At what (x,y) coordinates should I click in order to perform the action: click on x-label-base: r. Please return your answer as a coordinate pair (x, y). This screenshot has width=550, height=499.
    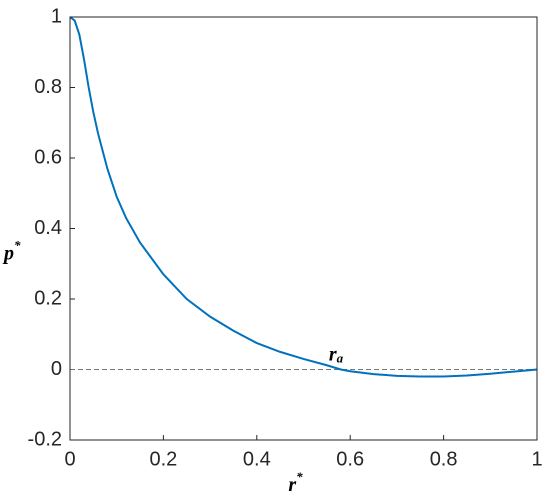
    Looking at the image, I should click on (292, 485).